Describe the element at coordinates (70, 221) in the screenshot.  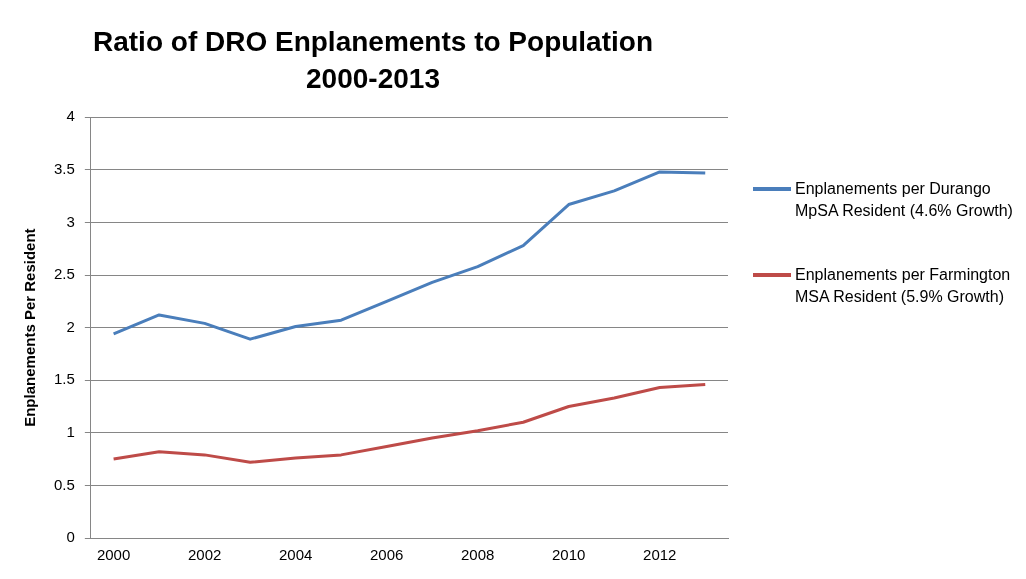
I see `y-tick-label: 3` at that location.